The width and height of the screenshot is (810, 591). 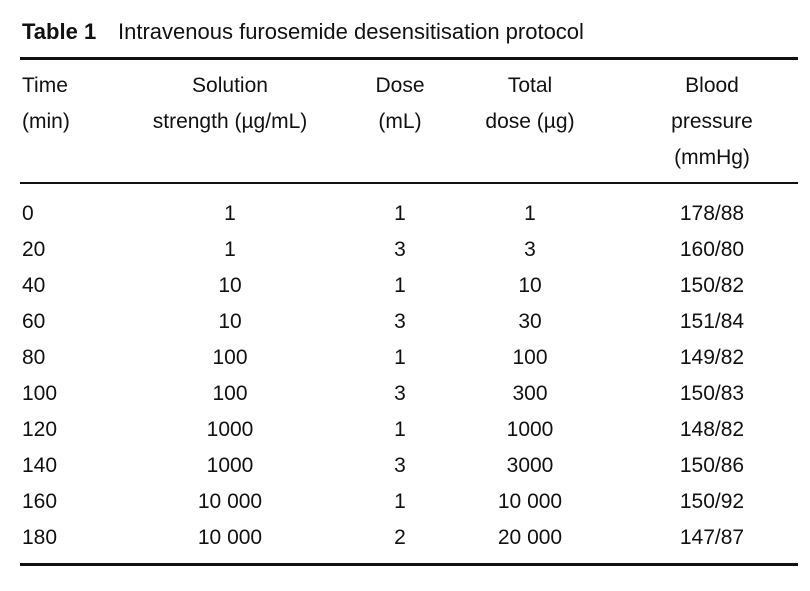 I want to click on top-rule, so click(x=409, y=58).